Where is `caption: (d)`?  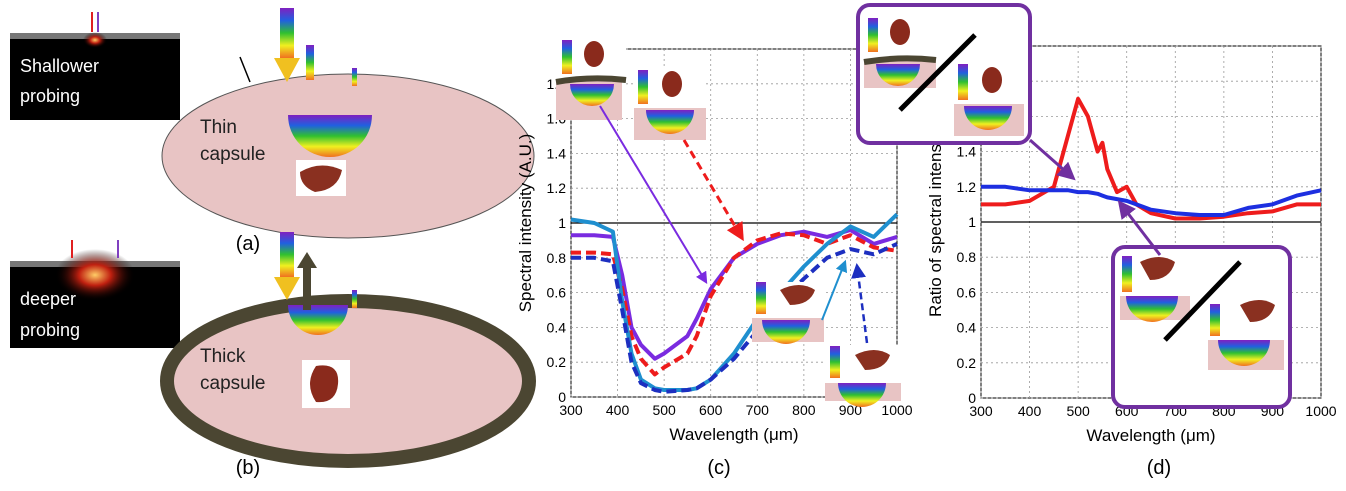 caption: (d) is located at coordinates (1159, 468).